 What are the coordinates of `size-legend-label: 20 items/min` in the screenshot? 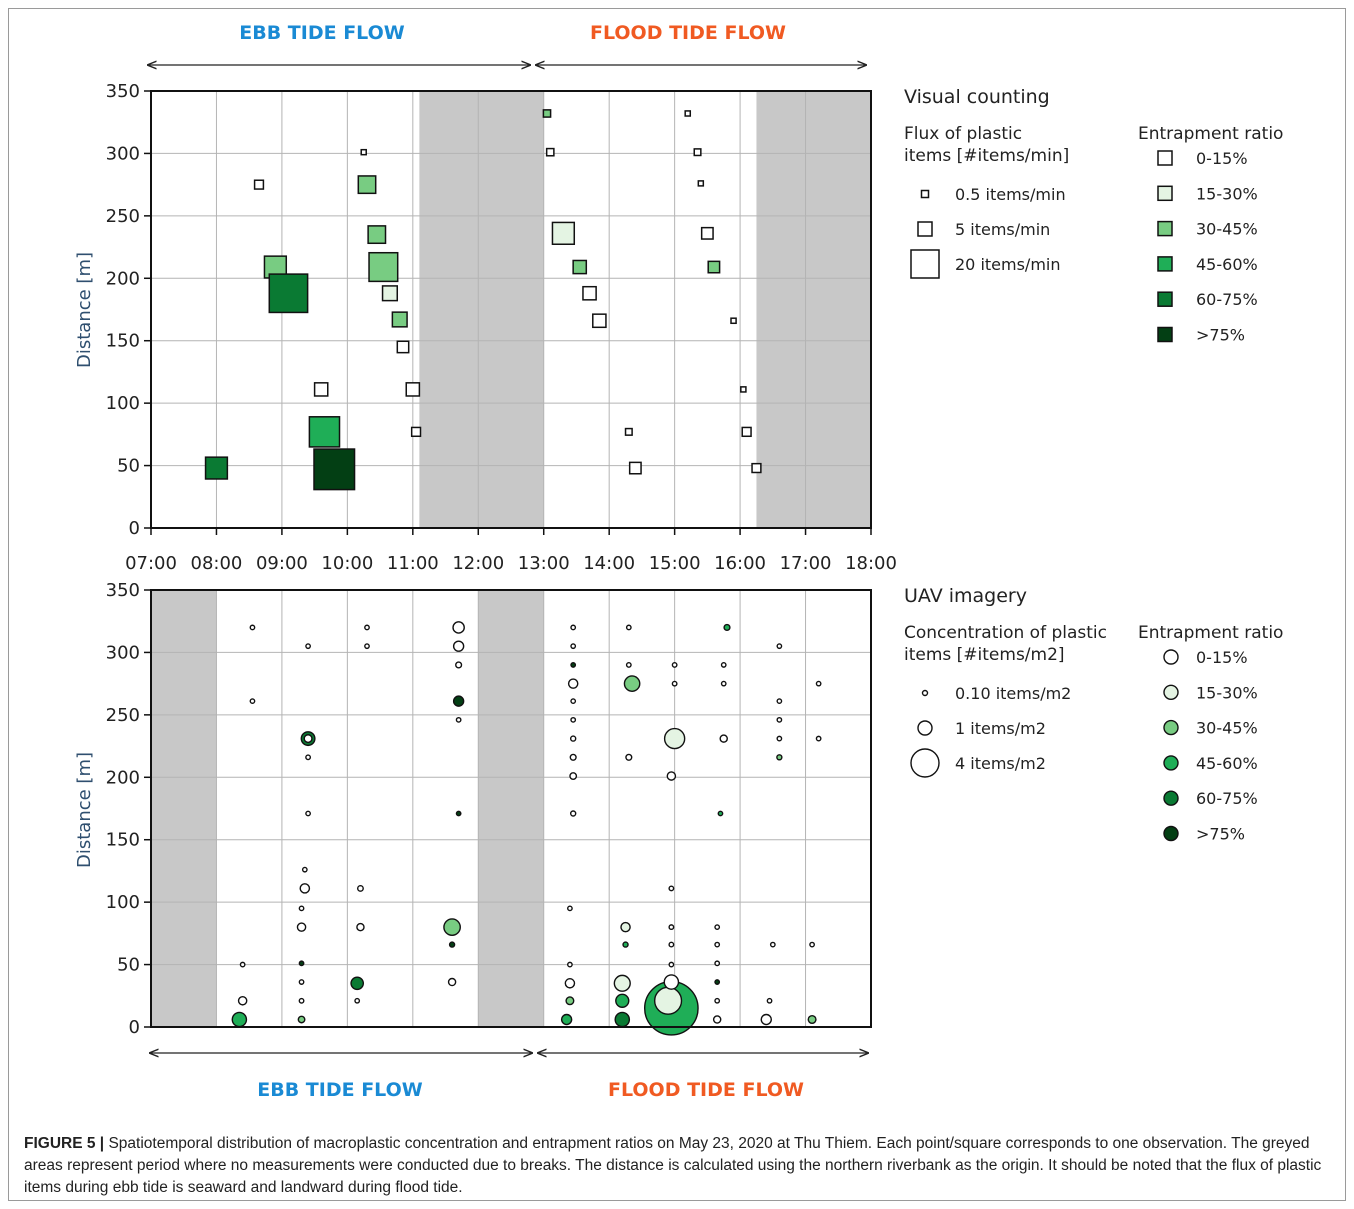 It's located at (1008, 264).